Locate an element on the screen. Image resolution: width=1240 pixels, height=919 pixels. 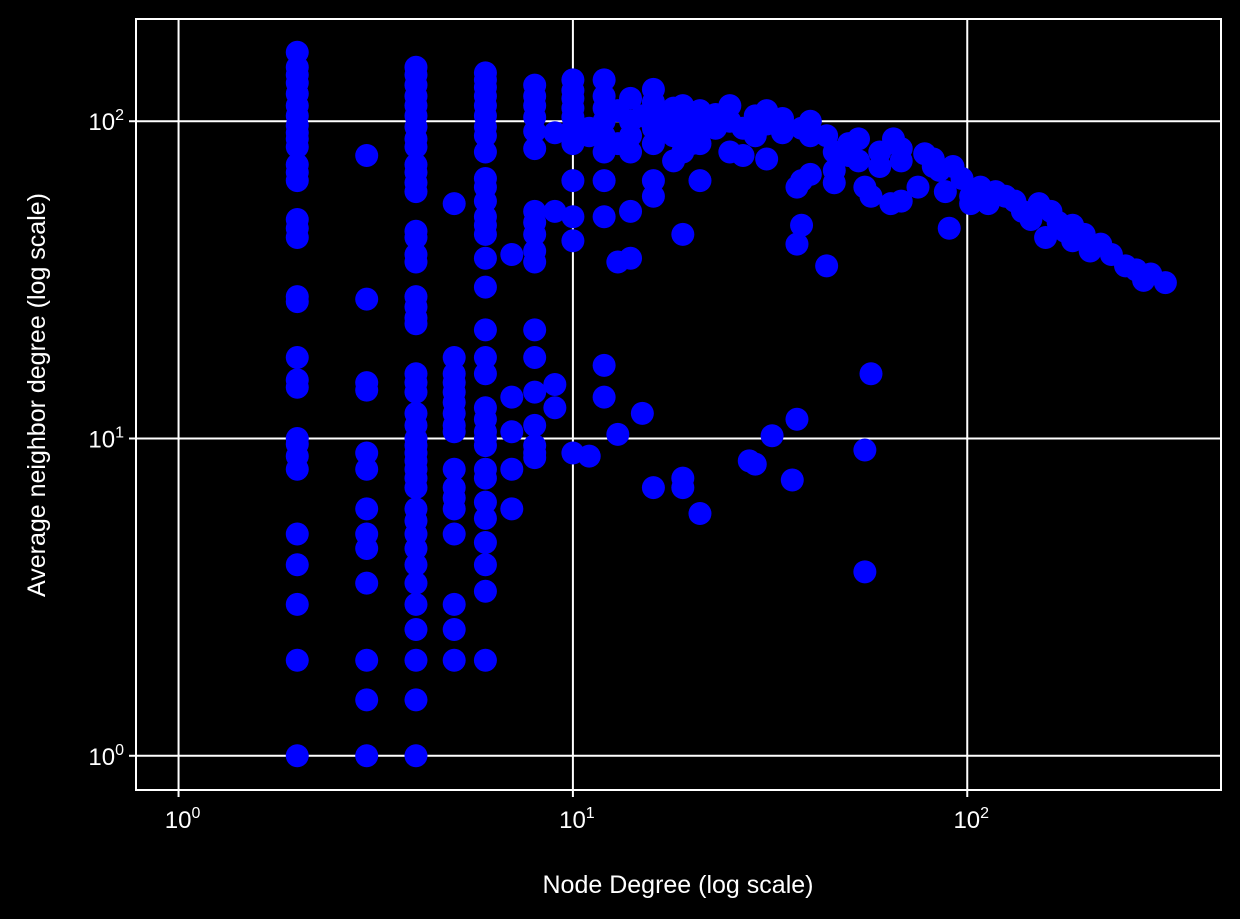
y-axis-ticks: 10⁰ 10¹ 10² is located at coordinates (112, 439).